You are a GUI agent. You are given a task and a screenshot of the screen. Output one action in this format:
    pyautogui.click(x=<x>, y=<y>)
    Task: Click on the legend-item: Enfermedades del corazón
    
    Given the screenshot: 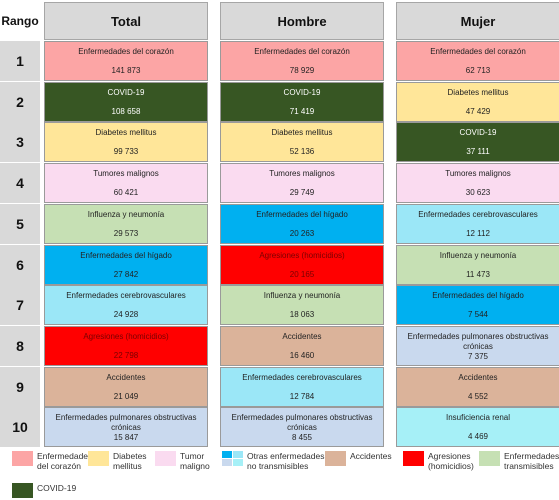 What is the action you would take?
    pyautogui.click(x=52, y=461)
    